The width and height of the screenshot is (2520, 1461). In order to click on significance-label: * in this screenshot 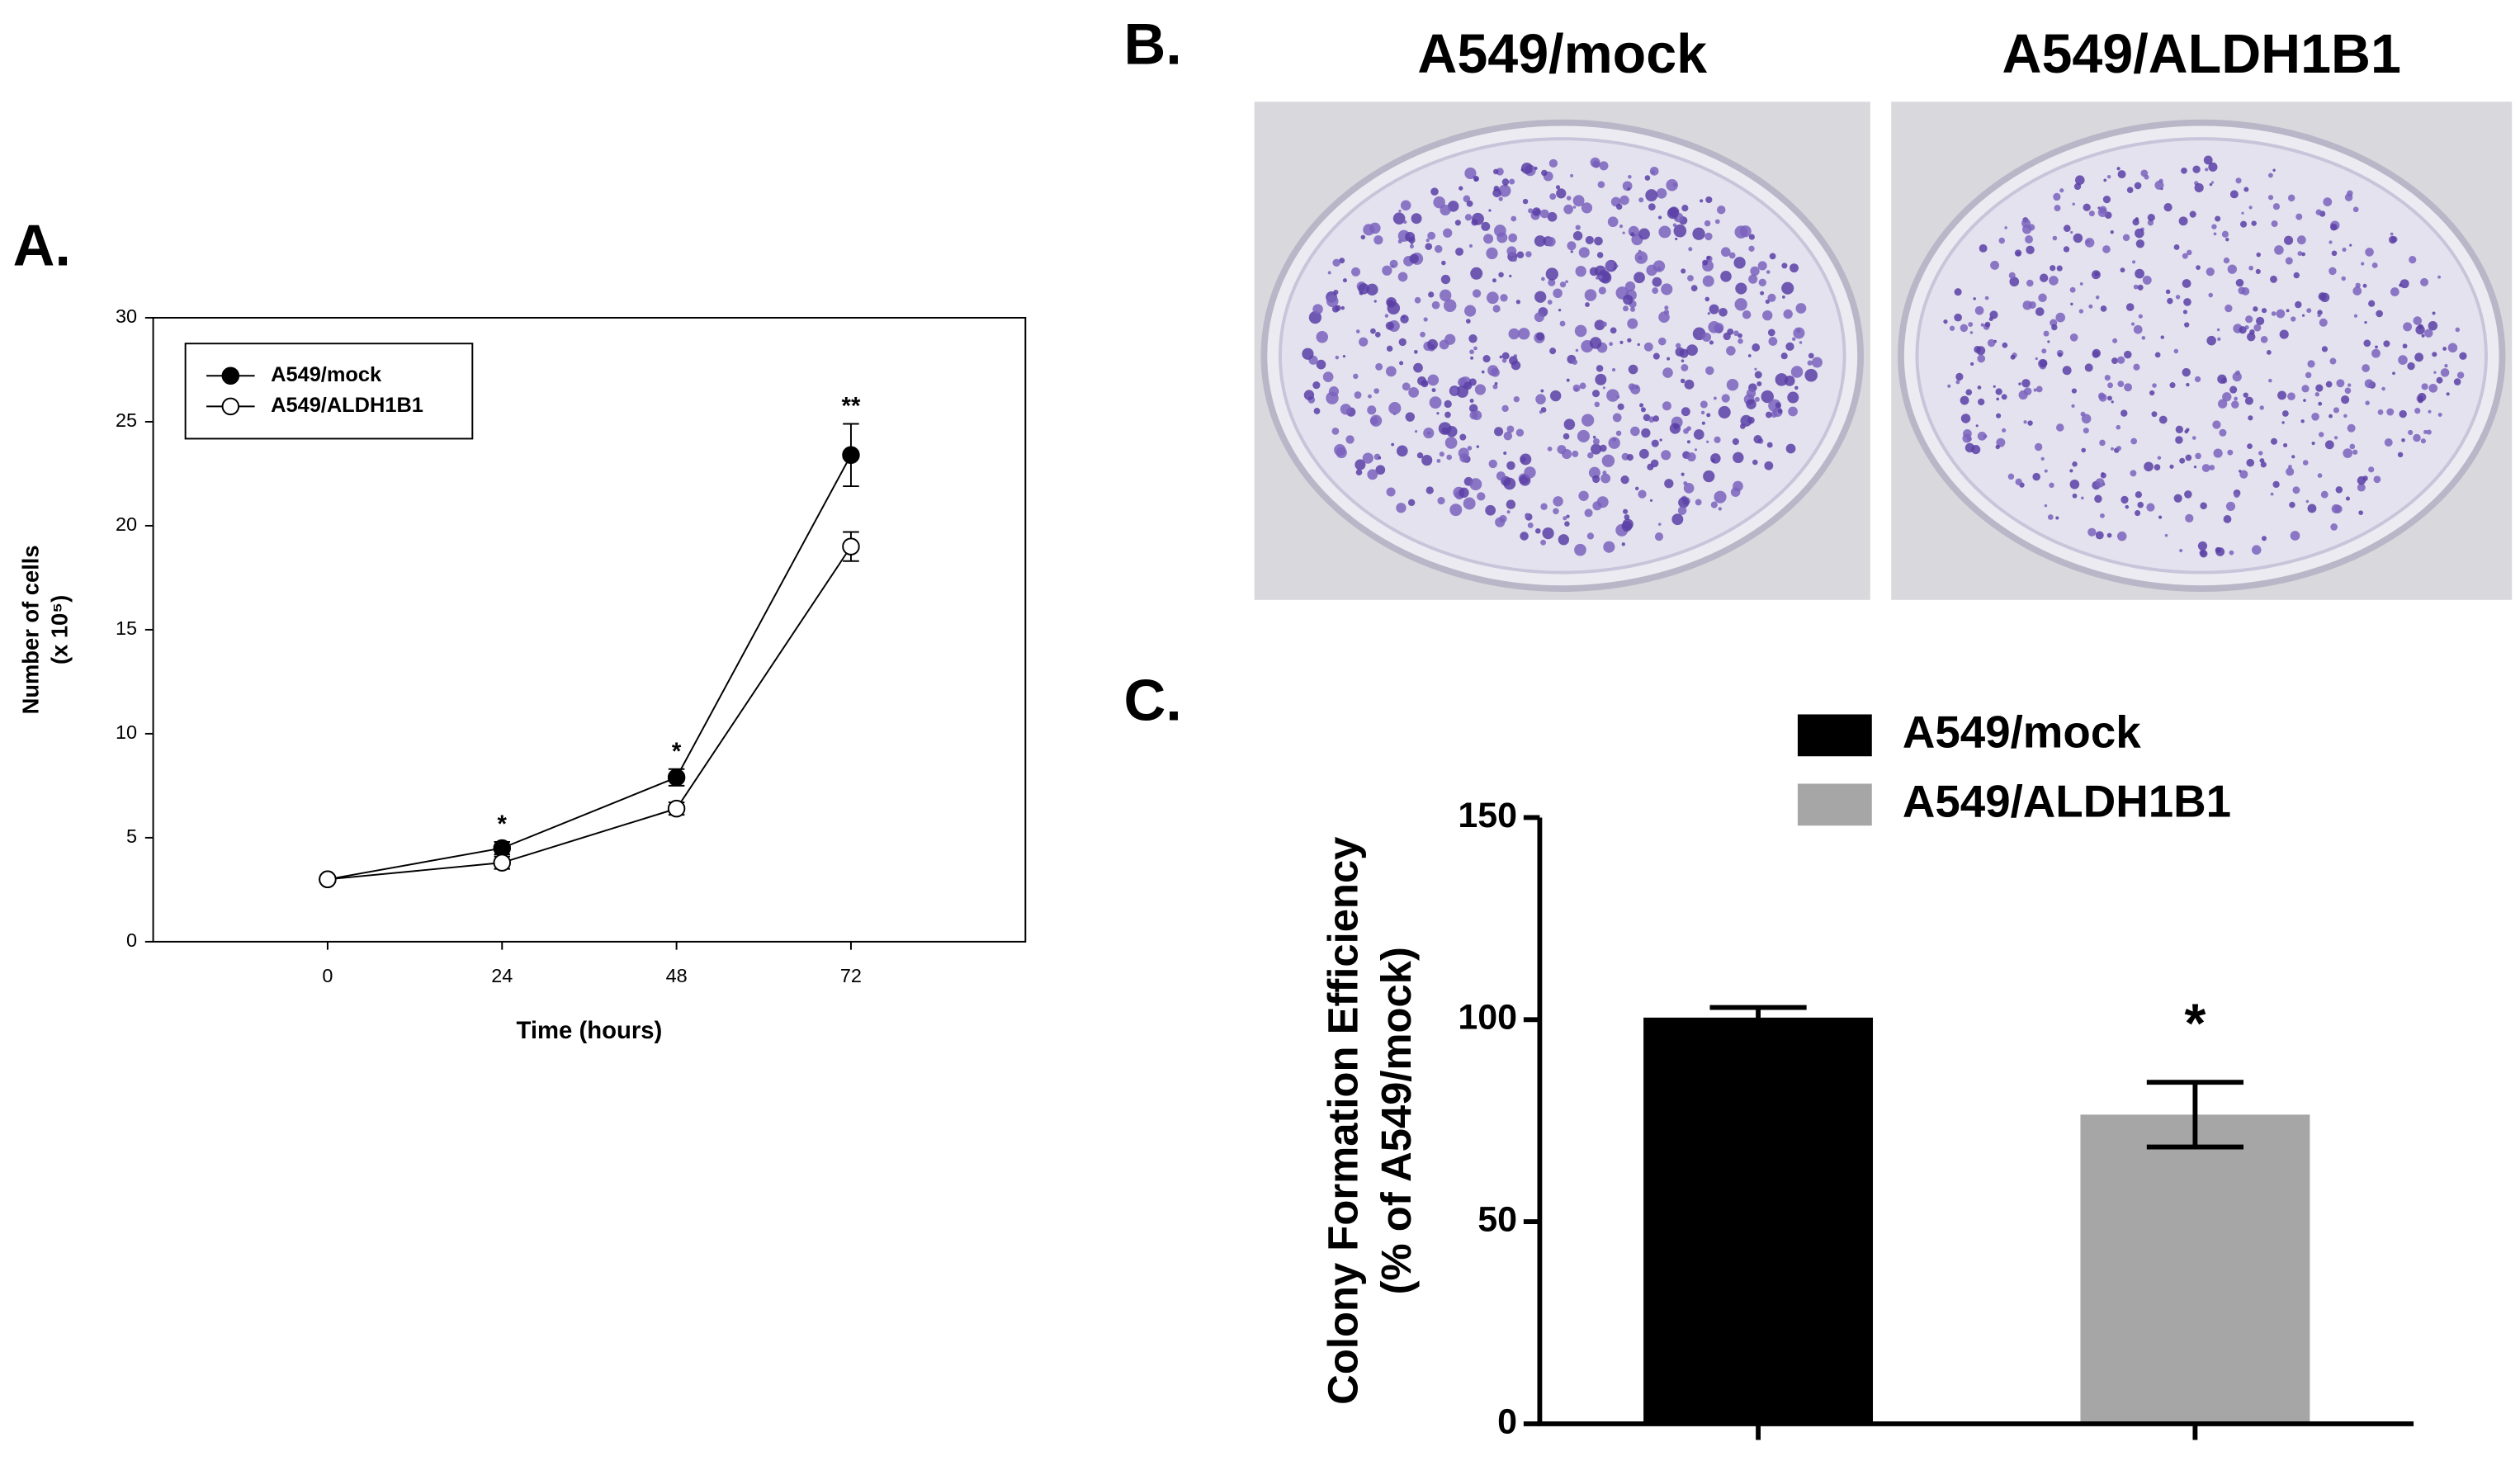, I will do `click(677, 752)`.